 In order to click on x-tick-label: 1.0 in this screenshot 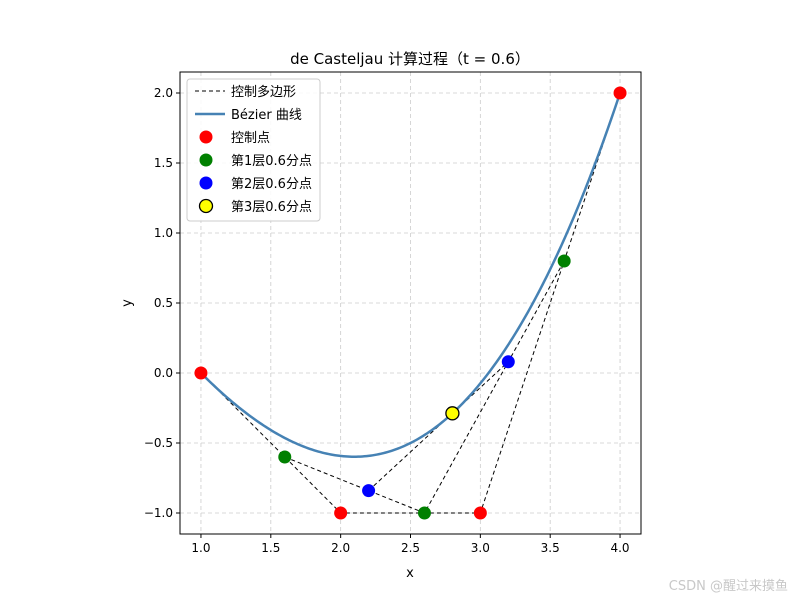, I will do `click(200, 548)`.